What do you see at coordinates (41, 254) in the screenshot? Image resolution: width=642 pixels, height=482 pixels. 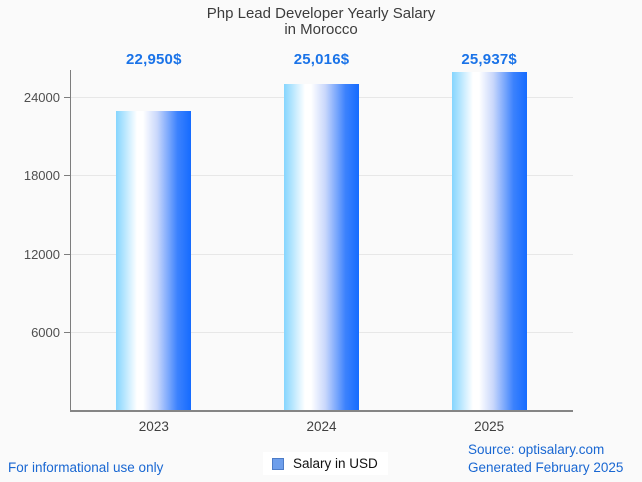 I see `y-tick-label-12000: 12000` at bounding box center [41, 254].